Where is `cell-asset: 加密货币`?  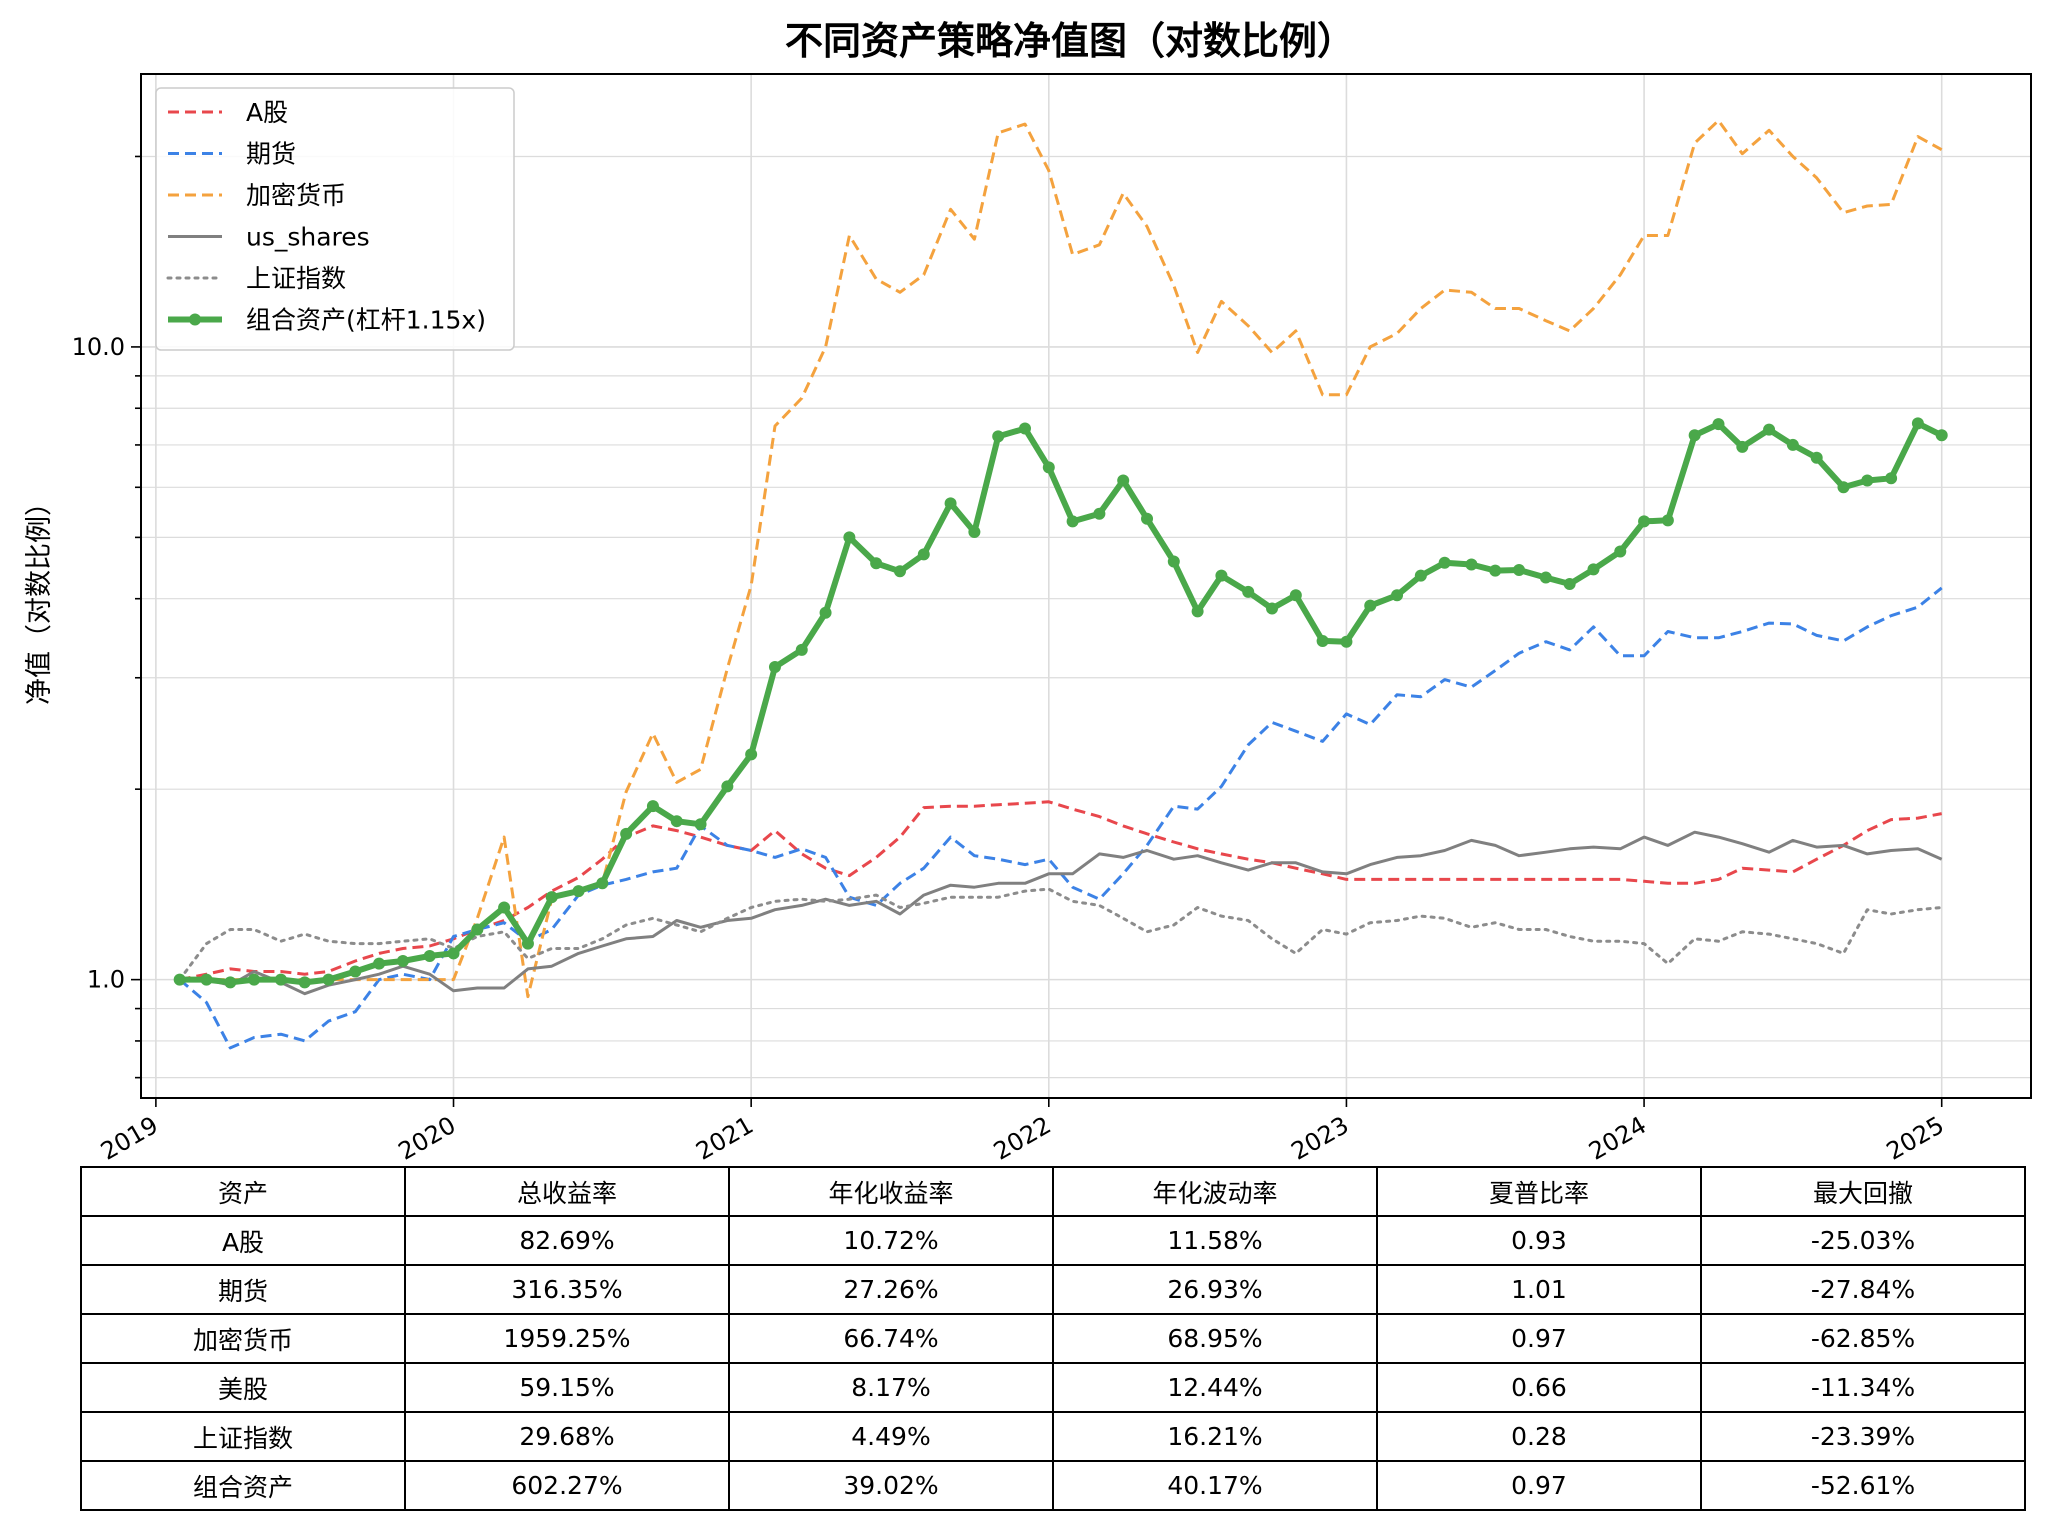
cell-asset: 加密货币 is located at coordinates (243, 1338).